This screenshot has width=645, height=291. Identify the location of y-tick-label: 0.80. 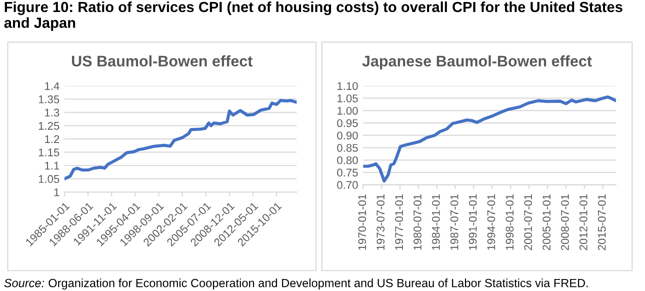
(347, 160).